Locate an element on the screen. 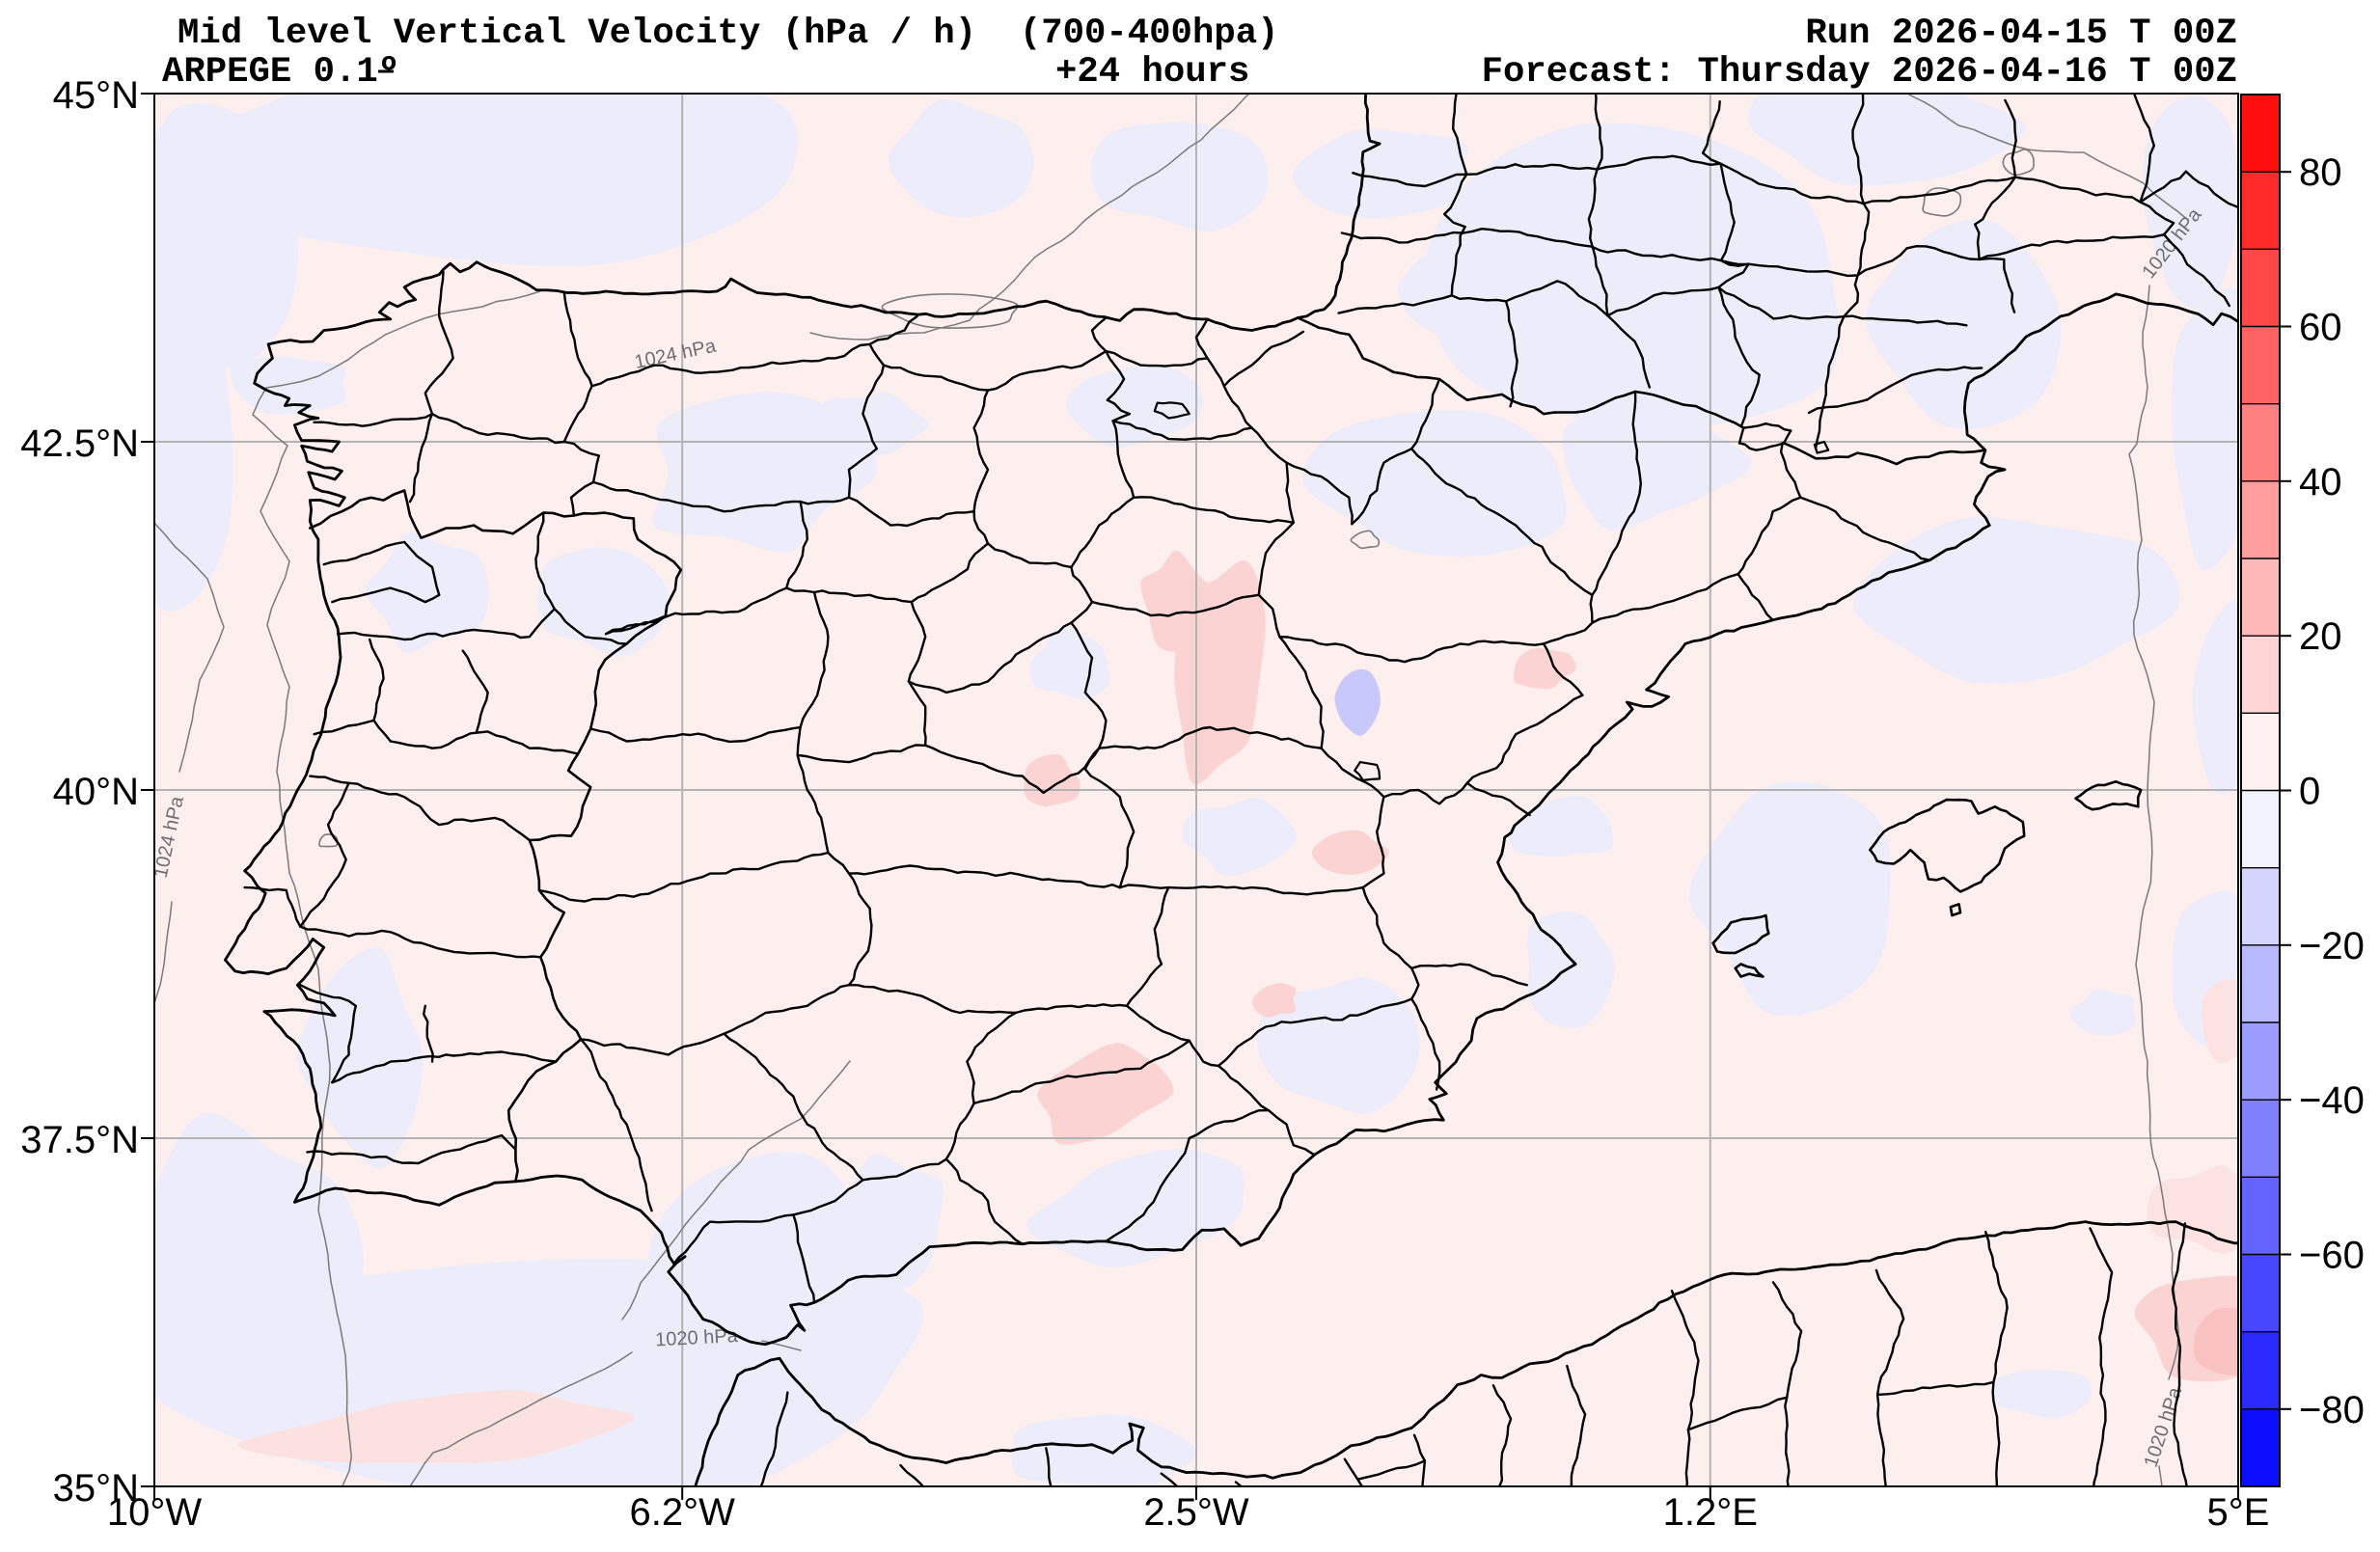  svg-text: 45°N is located at coordinates (96, 96).